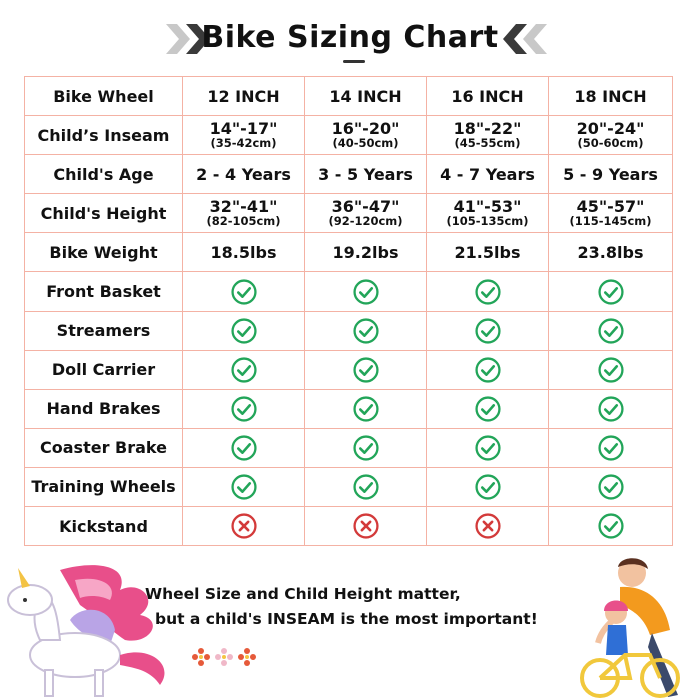 This screenshot has height=700, width=700. I want to click on header-row: Bike Wheel 12 INCH 14 INCH 16 INCH 18 INCH, so click(348, 96).